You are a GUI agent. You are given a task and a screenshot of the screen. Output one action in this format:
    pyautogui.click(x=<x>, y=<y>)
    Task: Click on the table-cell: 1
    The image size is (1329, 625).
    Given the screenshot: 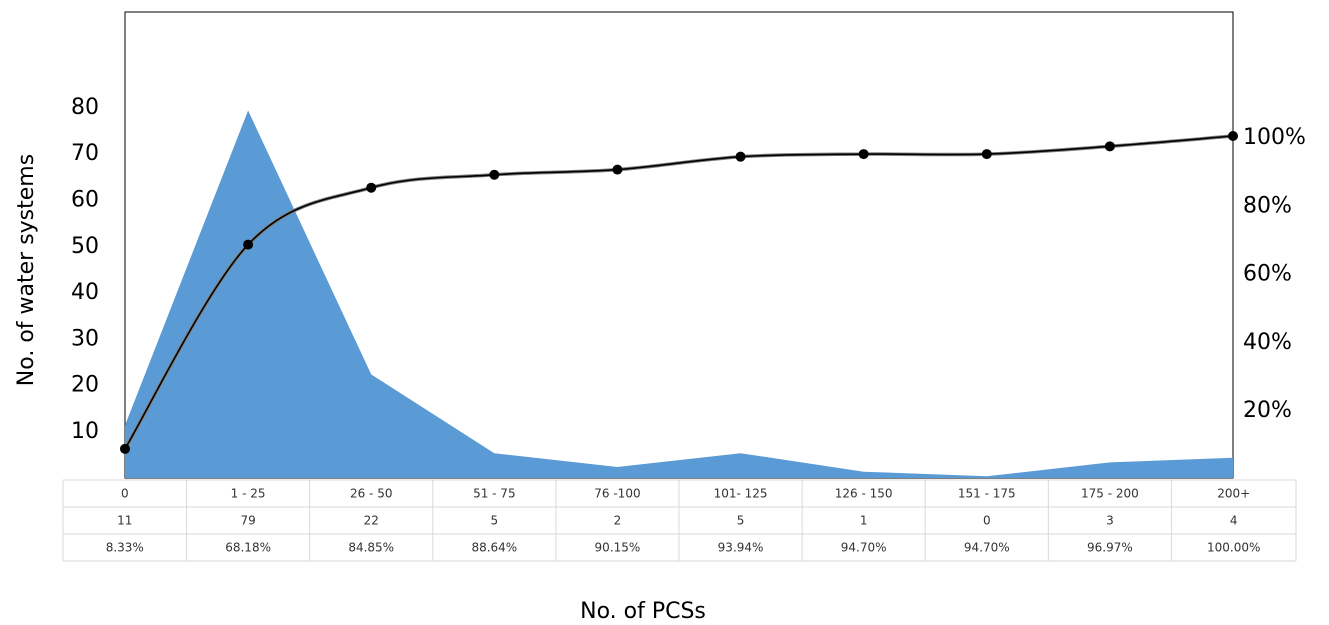 What is the action you would take?
    pyautogui.click(x=864, y=521)
    